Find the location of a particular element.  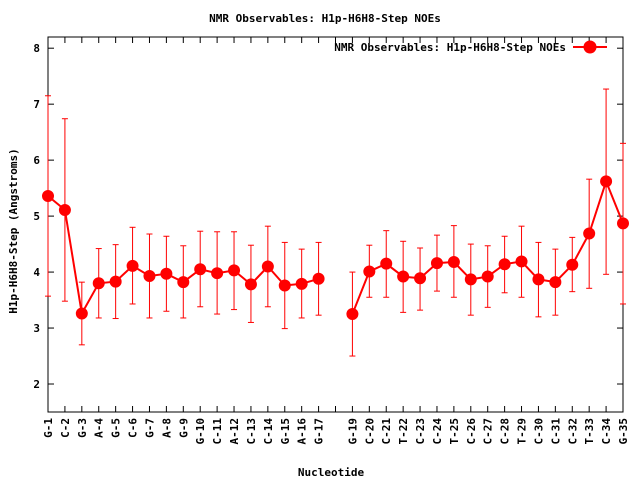

chart-title: NMR Observables: H1p-H6H8-Step NOEs is located at coordinates (325, 18).